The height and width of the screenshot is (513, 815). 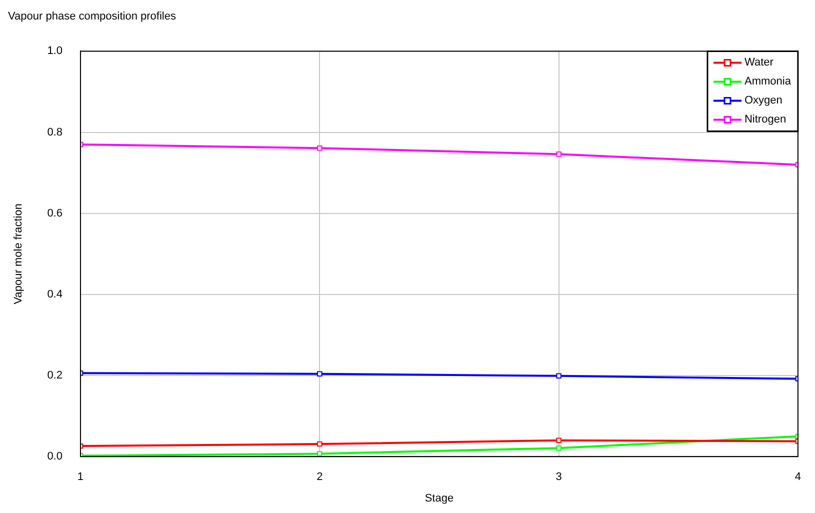 I want to click on chart-title: Vapour phase composition profiles, so click(x=92, y=16).